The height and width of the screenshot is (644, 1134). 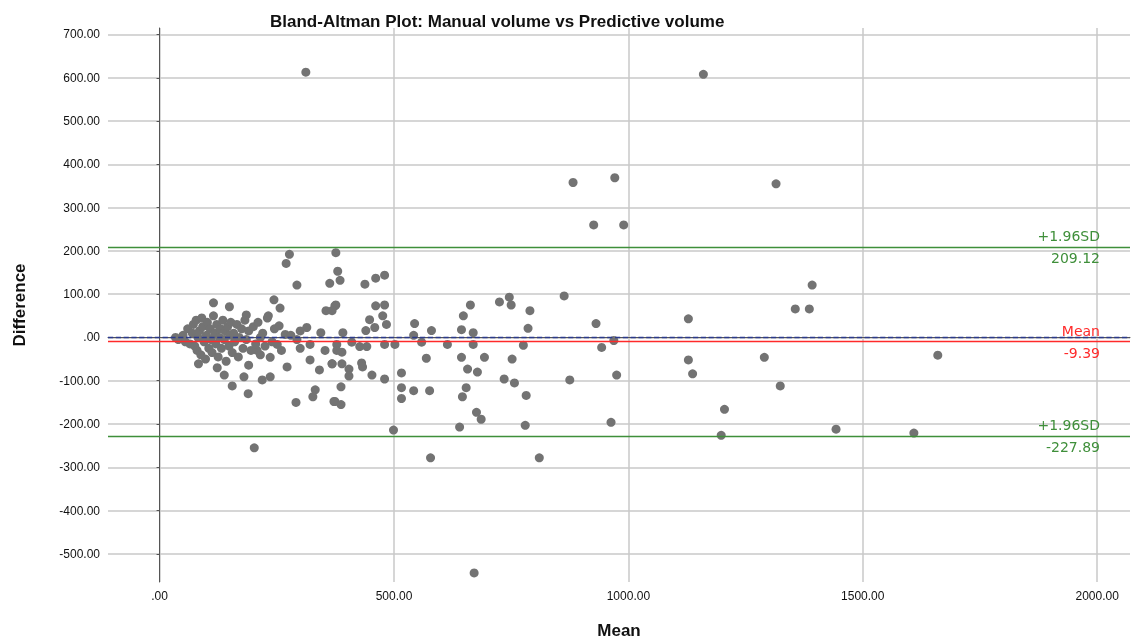 I want to click on y-tick-label: -400.00, so click(x=80, y=510).